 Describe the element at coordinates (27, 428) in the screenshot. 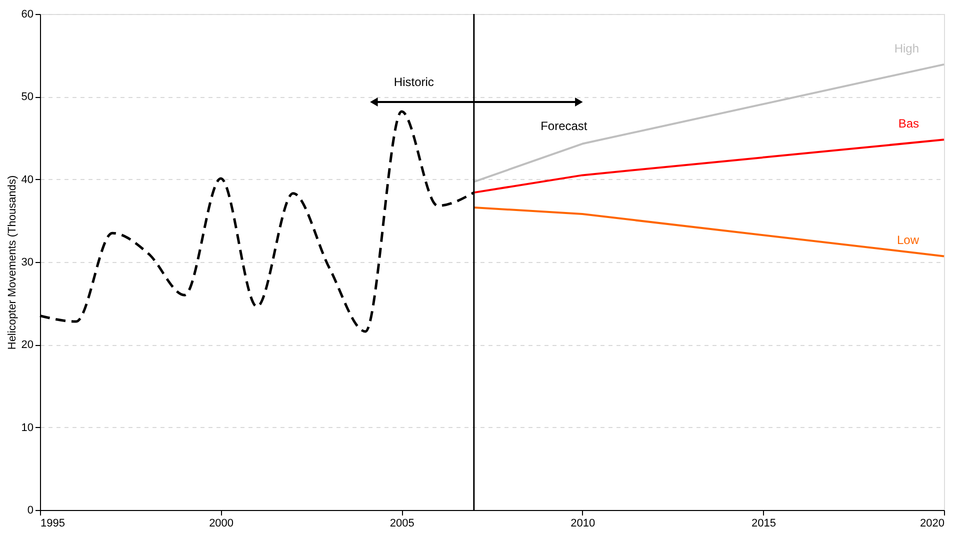

I see `y-tick-label: 10` at that location.